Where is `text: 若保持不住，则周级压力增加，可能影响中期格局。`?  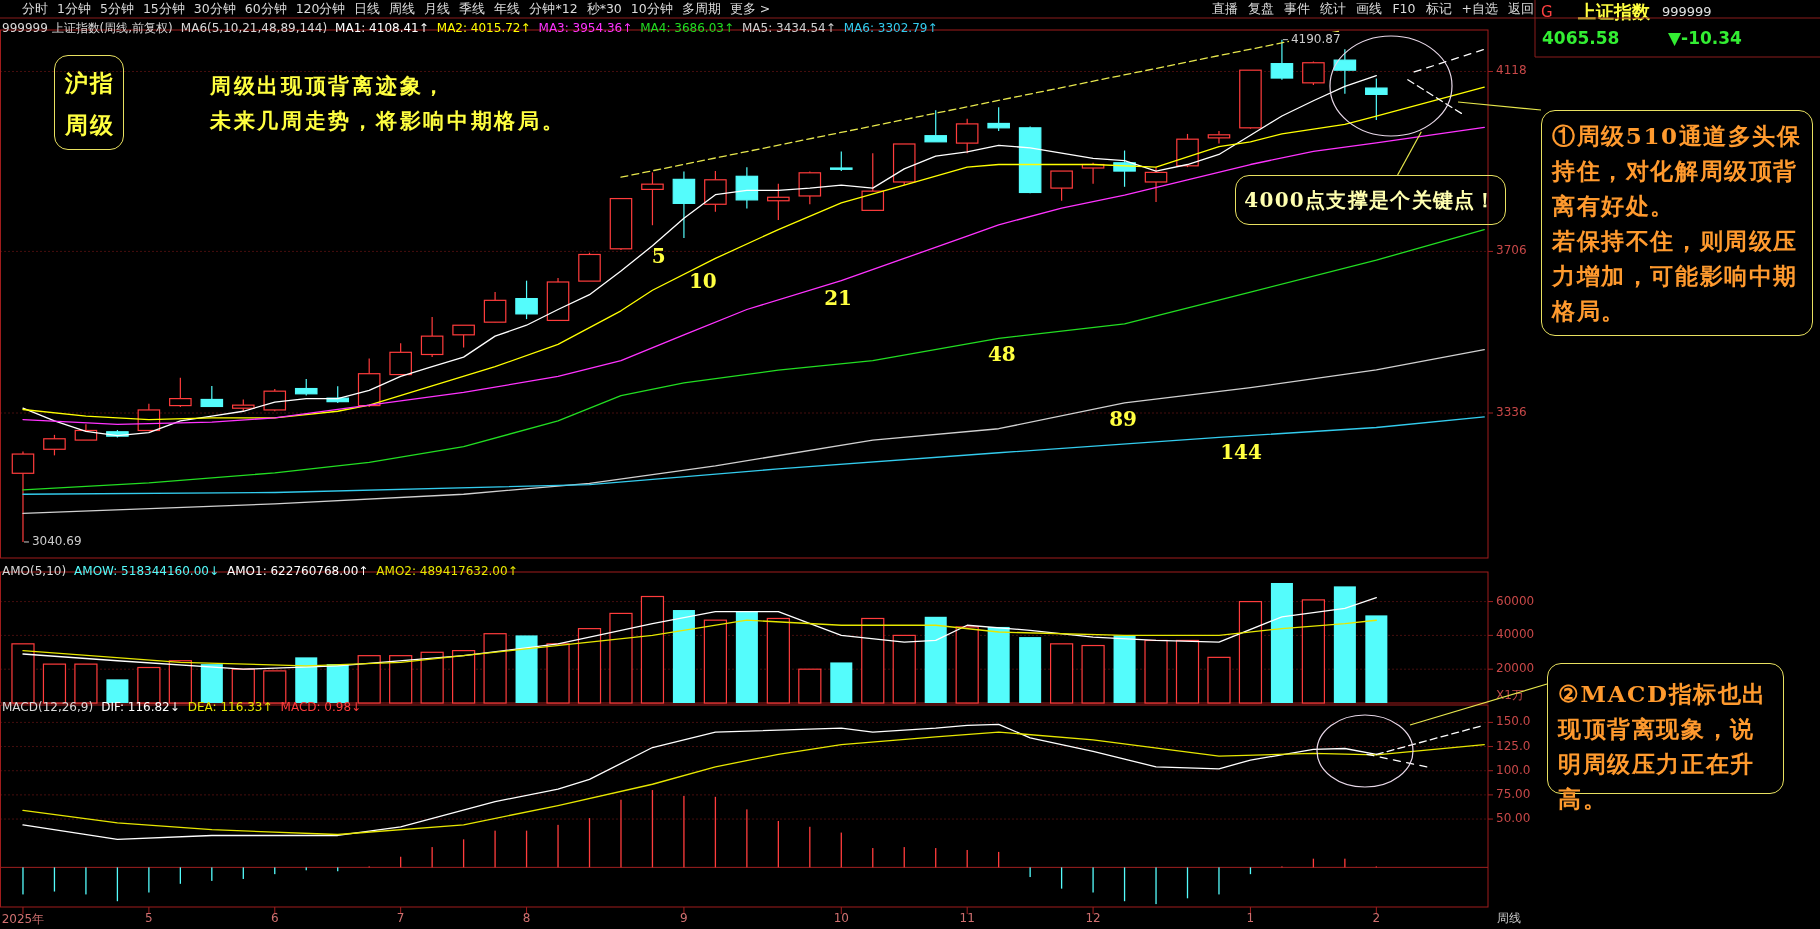
text: 若保持不住，则周级压力增加，可能影响中期格局。 is located at coordinates (1675, 276).